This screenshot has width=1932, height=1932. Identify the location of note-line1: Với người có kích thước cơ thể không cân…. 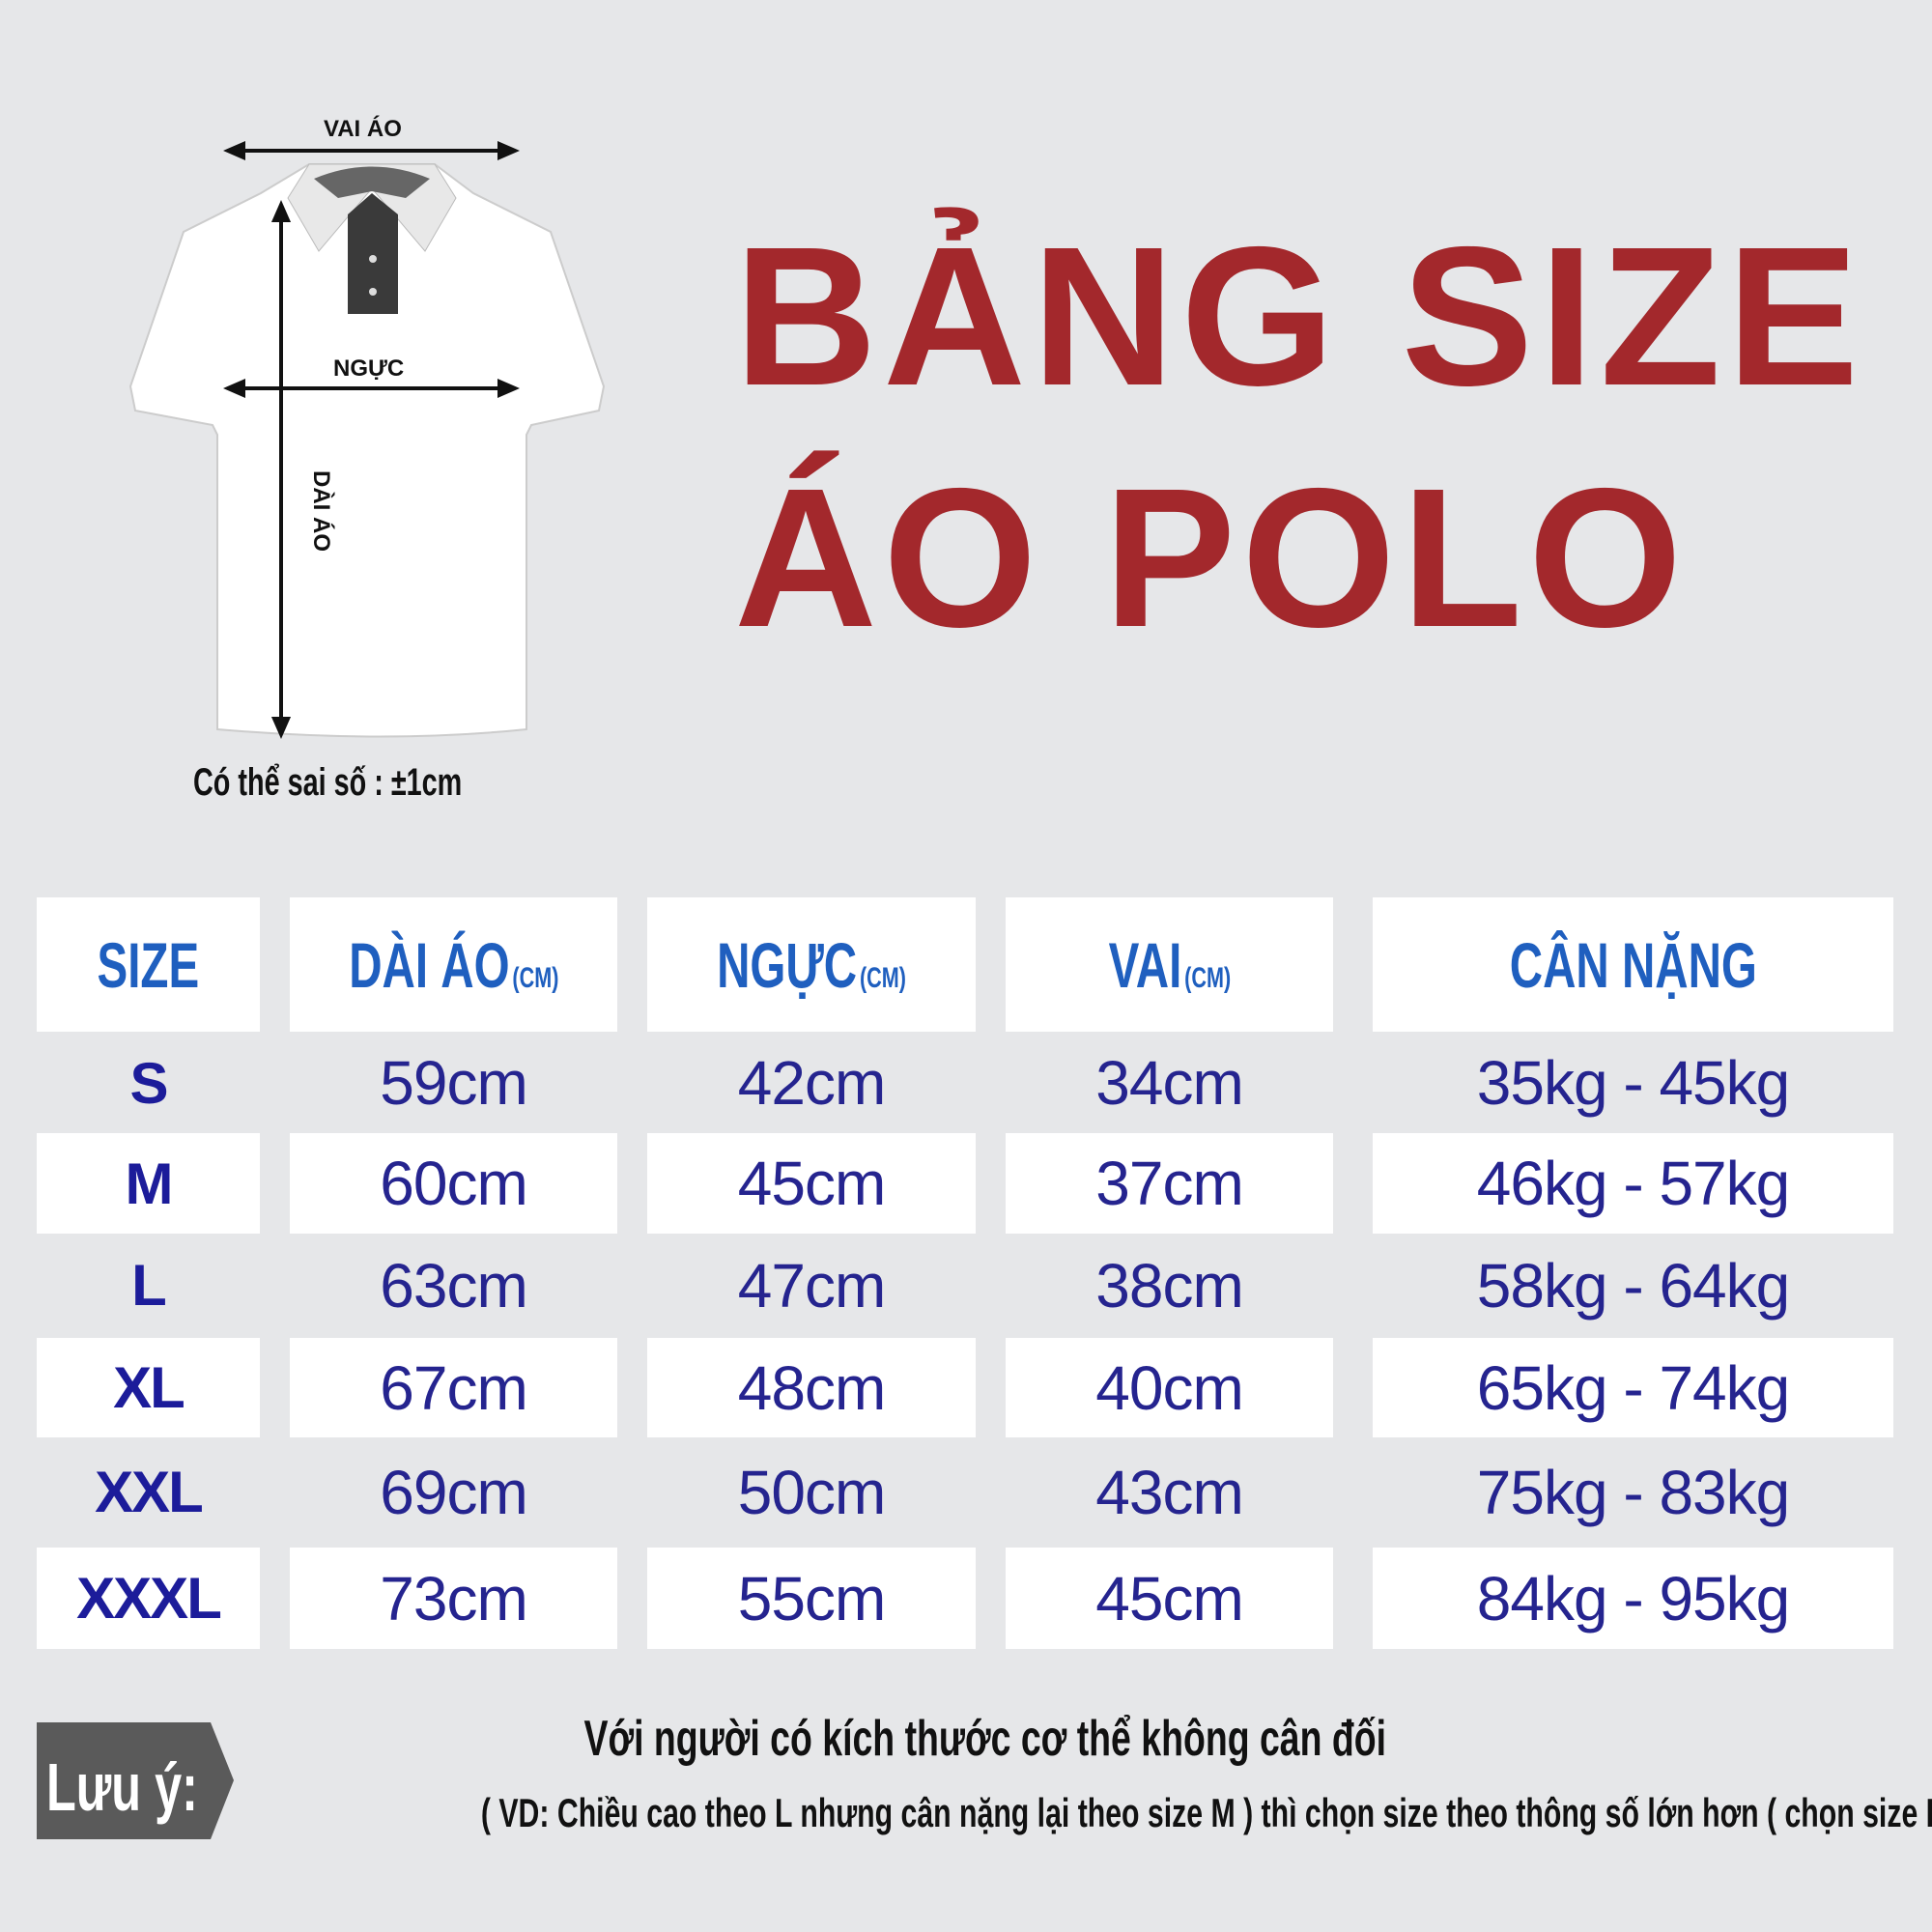
(985, 1739).